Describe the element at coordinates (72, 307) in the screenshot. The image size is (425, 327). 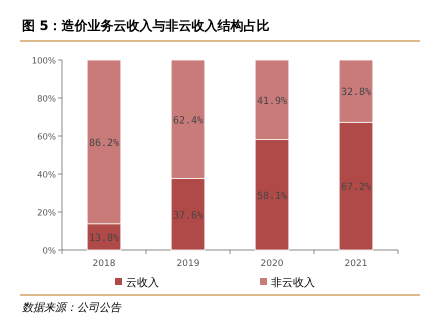
I see `source-note: 数据来源：公司公告` at that location.